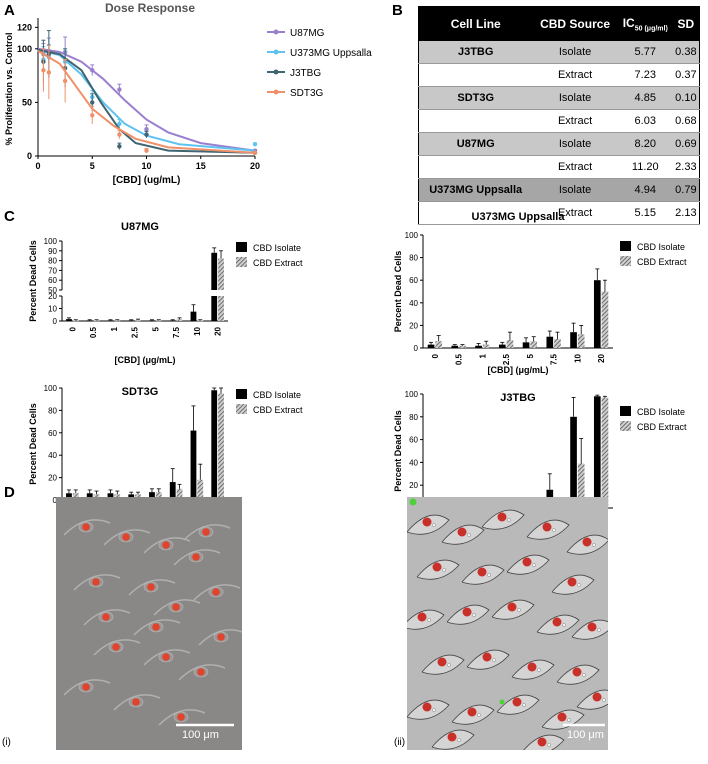 The height and width of the screenshot is (764, 708). What do you see at coordinates (475, 144) in the screenshot?
I see `ic50-cell-cell-line: U87MG` at bounding box center [475, 144].